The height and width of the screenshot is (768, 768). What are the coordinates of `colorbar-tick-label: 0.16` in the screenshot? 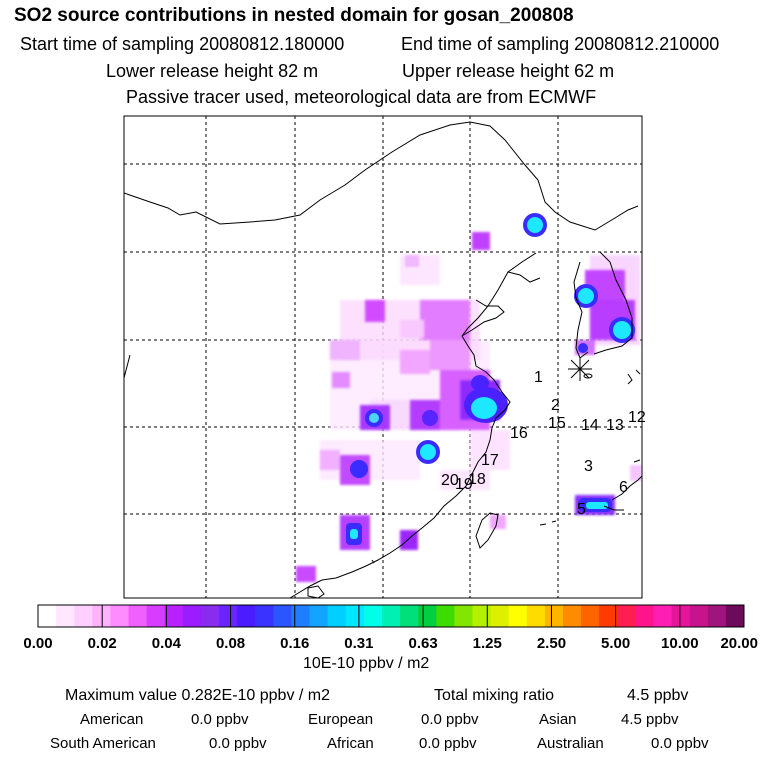 It's located at (294, 643).